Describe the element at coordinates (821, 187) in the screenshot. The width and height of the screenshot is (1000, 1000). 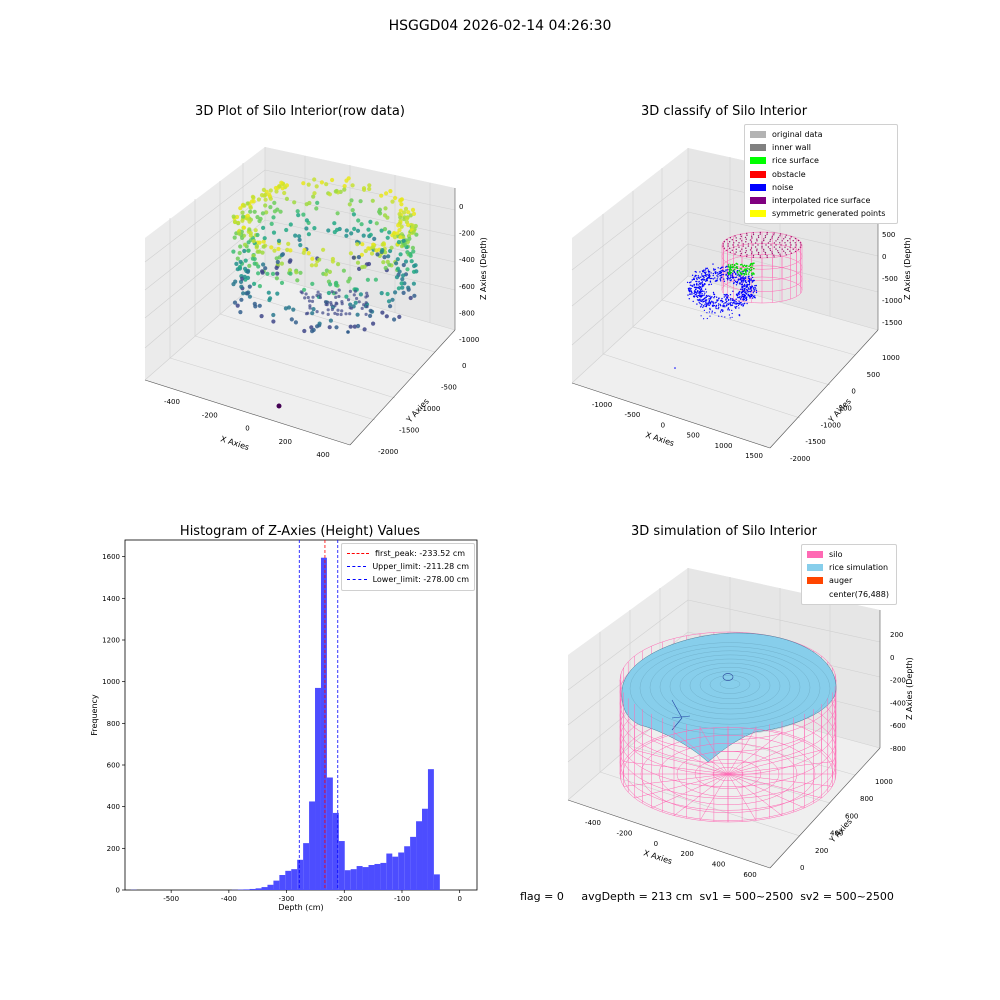
I see `classify-legend-item: noise` at that location.